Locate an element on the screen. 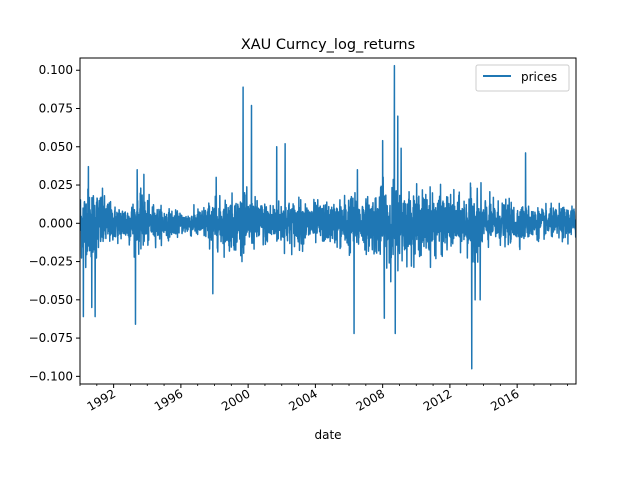 The image size is (640, 480). y-tick-label: 0.100 is located at coordinates (56, 70).